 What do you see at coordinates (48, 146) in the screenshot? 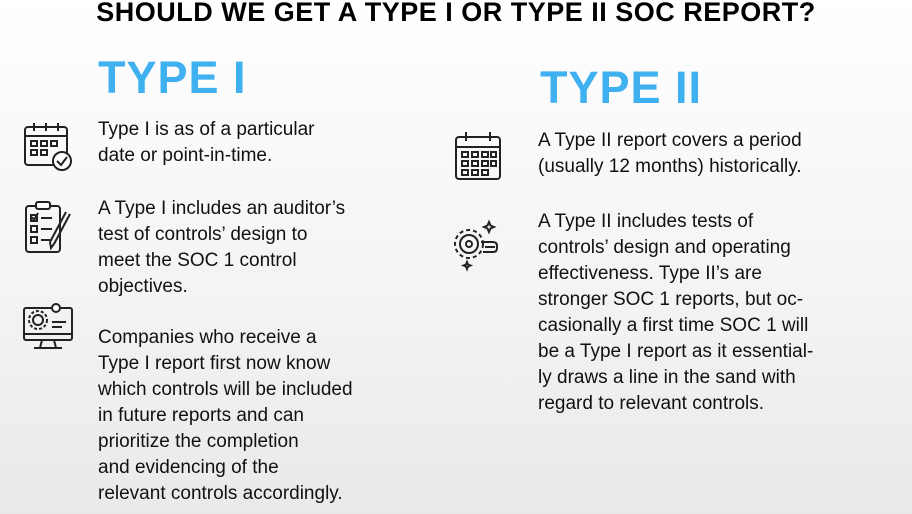
I see `calendar-check-icon` at bounding box center [48, 146].